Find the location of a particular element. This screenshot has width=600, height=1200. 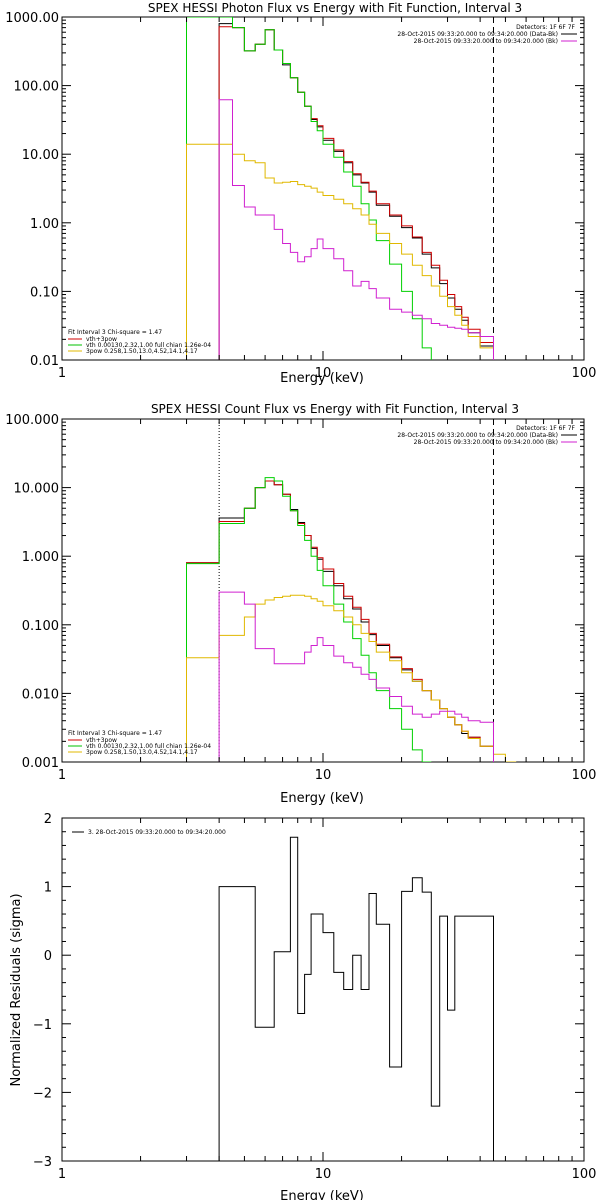

y-tick-label: 1000.00 is located at coordinates (32, 18).